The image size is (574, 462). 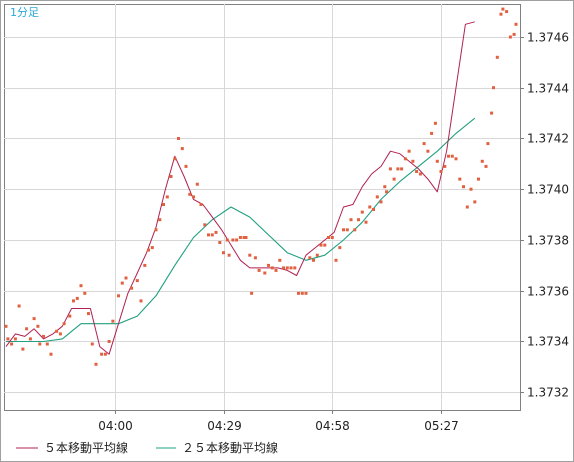 I want to click on x-tick-label: 05:27, so click(x=441, y=426).